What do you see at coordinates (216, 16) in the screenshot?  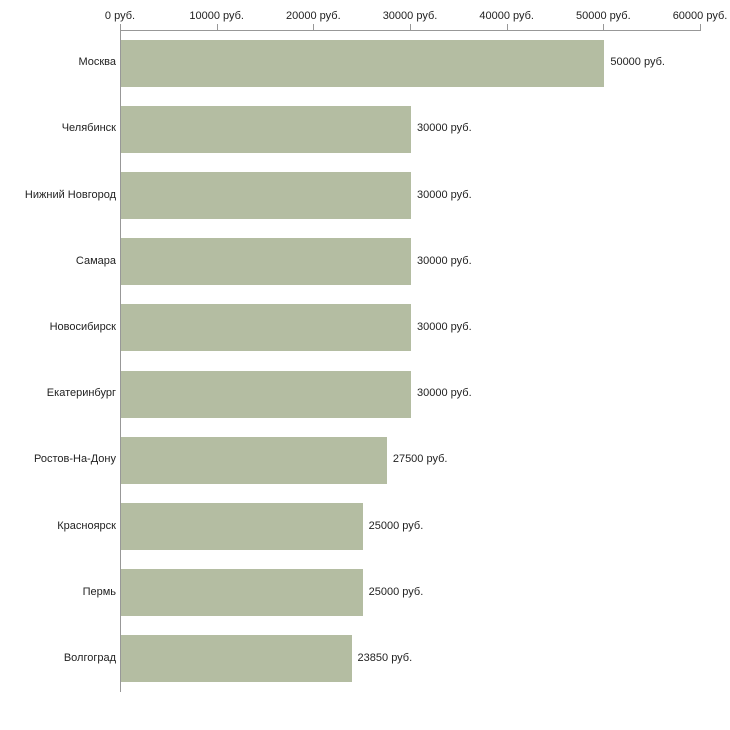 I see `x-axis-tick-label: 10000 руб.` at bounding box center [216, 16].